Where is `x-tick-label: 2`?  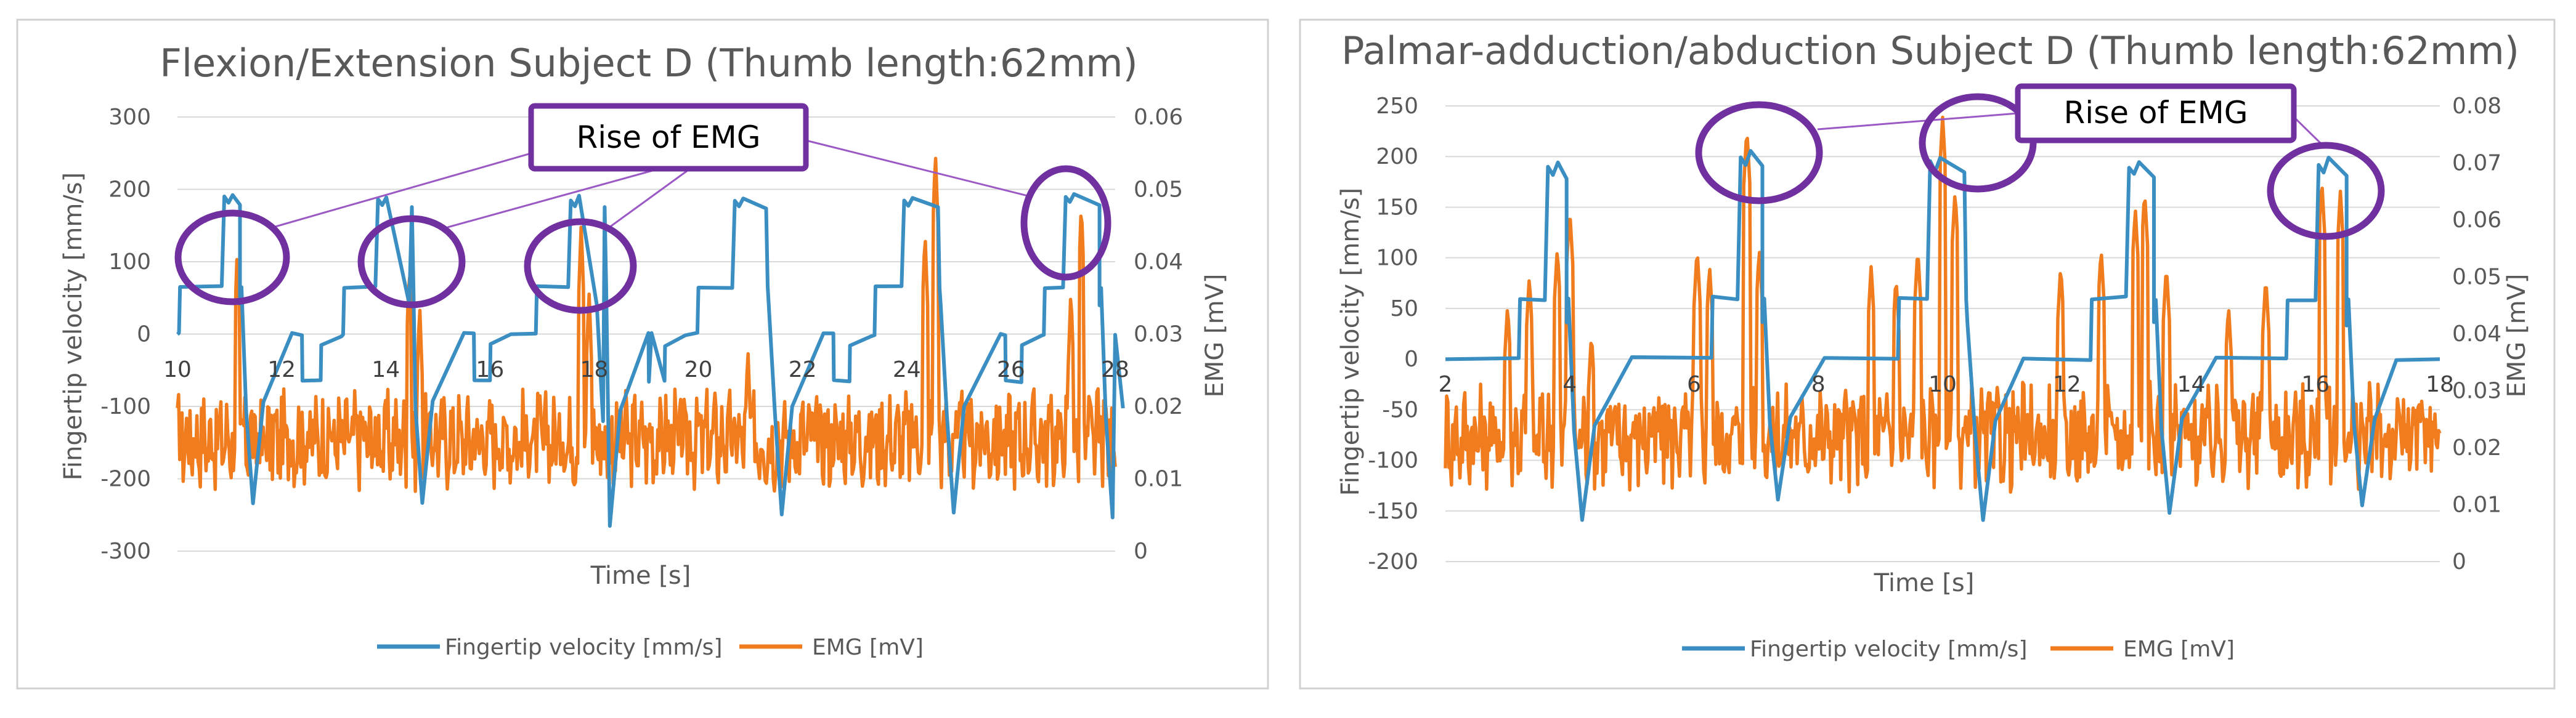
x-tick-label: 2 is located at coordinates (1446, 384).